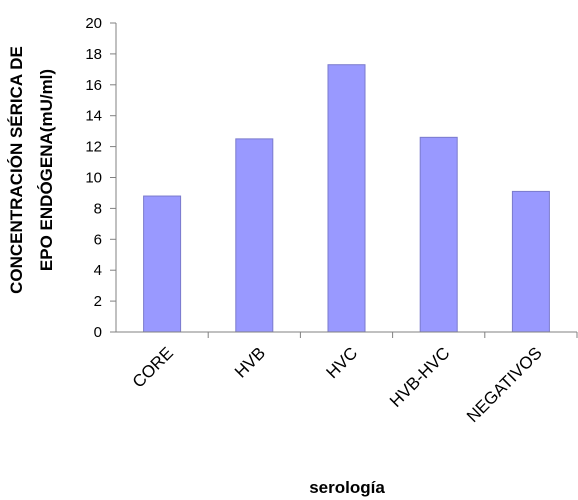  Describe the element at coordinates (162, 264) in the screenshot. I see `bar-core` at that location.